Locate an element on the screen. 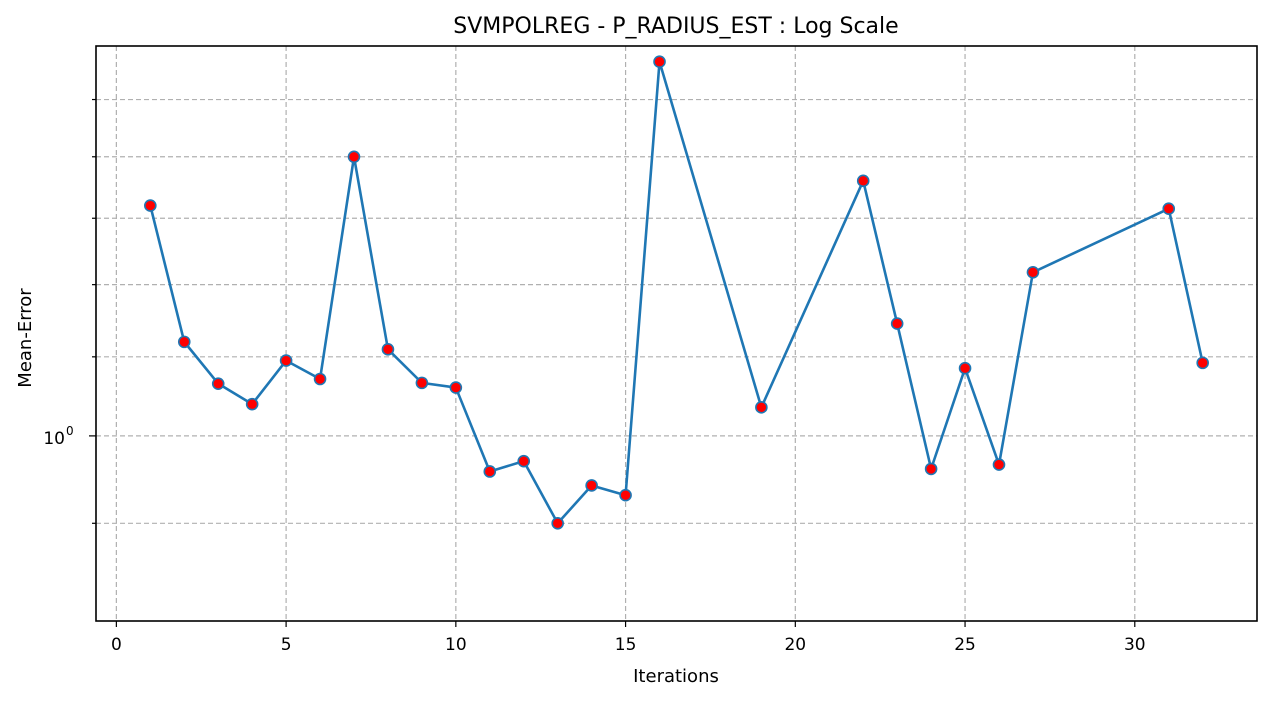 This screenshot has width=1272, height=701. x-tick-label: 15 is located at coordinates (626, 645).